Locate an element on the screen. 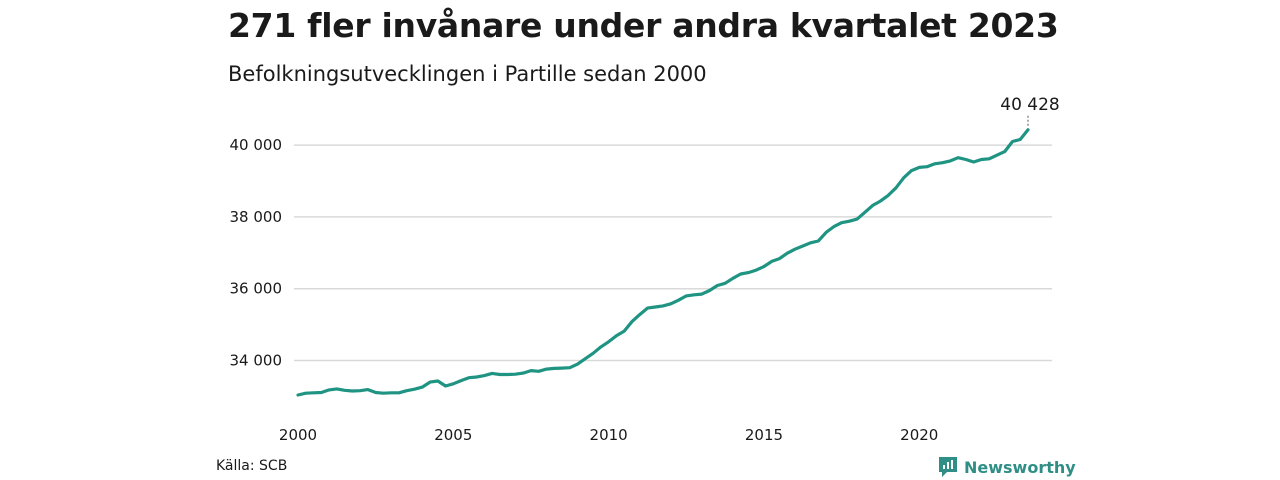  y-axis: 34 000 36 000 38 000 40 000 is located at coordinates (256, 252).